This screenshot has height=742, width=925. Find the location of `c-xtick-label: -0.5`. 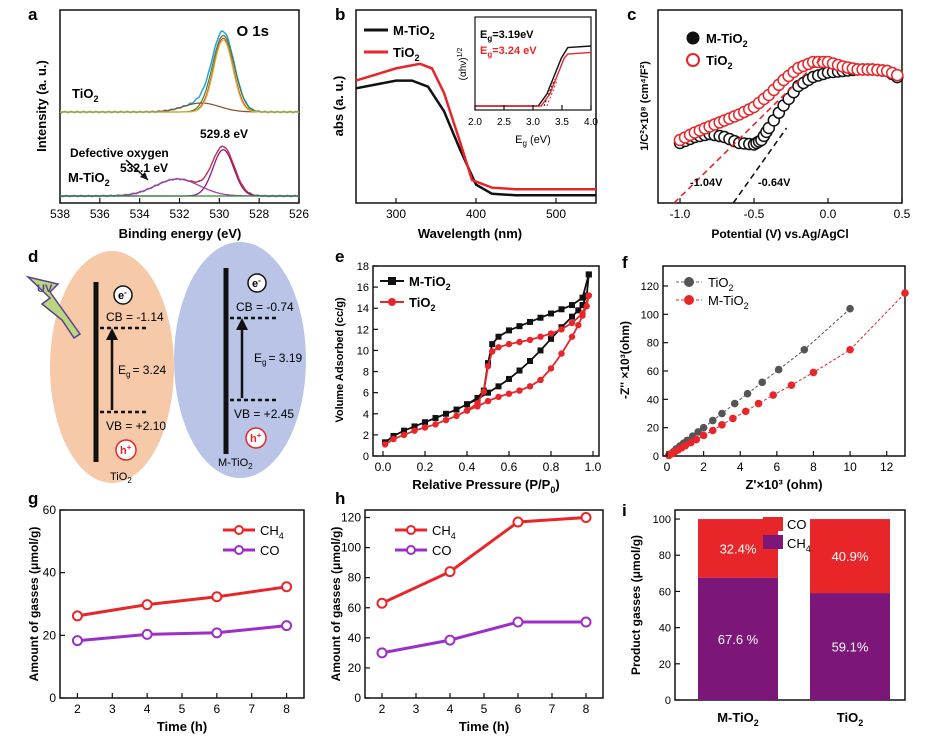

c-xtick-label: -0.5 is located at coordinates (754, 214).